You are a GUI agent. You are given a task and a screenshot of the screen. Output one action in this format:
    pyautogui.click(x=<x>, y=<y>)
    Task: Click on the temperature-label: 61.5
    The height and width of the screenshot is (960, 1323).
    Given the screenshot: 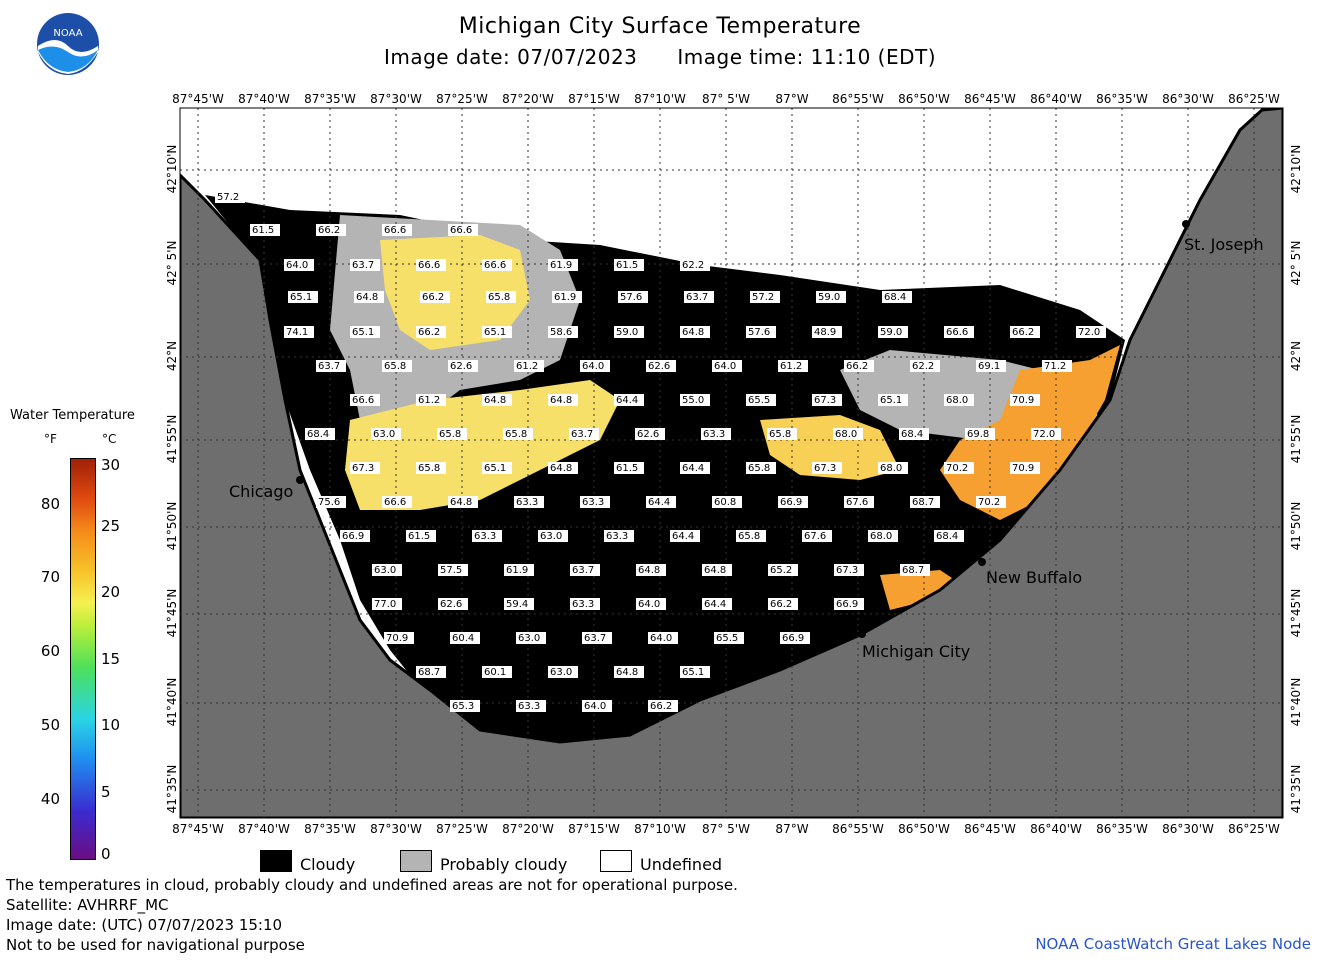 What is the action you would take?
    pyautogui.click(x=627, y=468)
    